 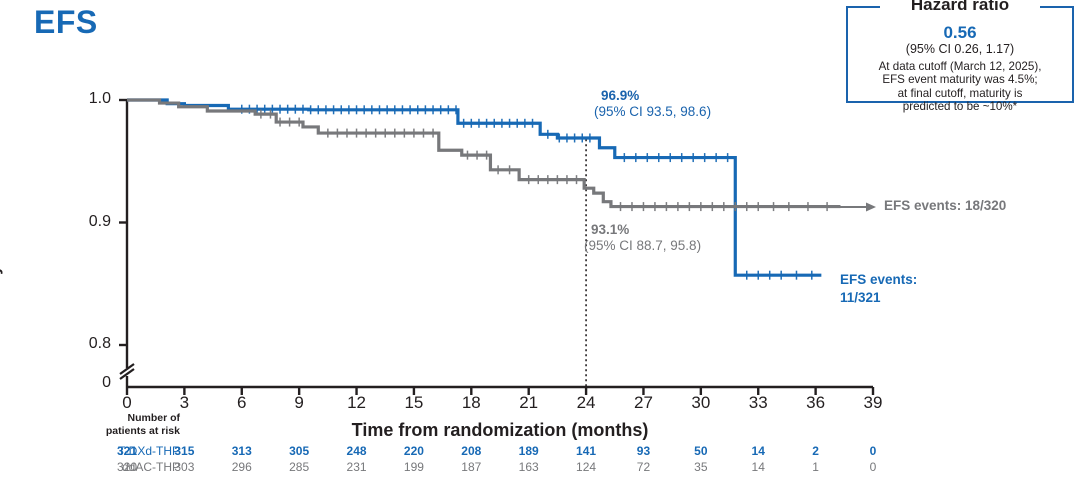 What do you see at coordinates (960, 66) in the screenshot?
I see `hazard-note-line-1: At data cutoff (March 12, 2025),` at bounding box center [960, 66].